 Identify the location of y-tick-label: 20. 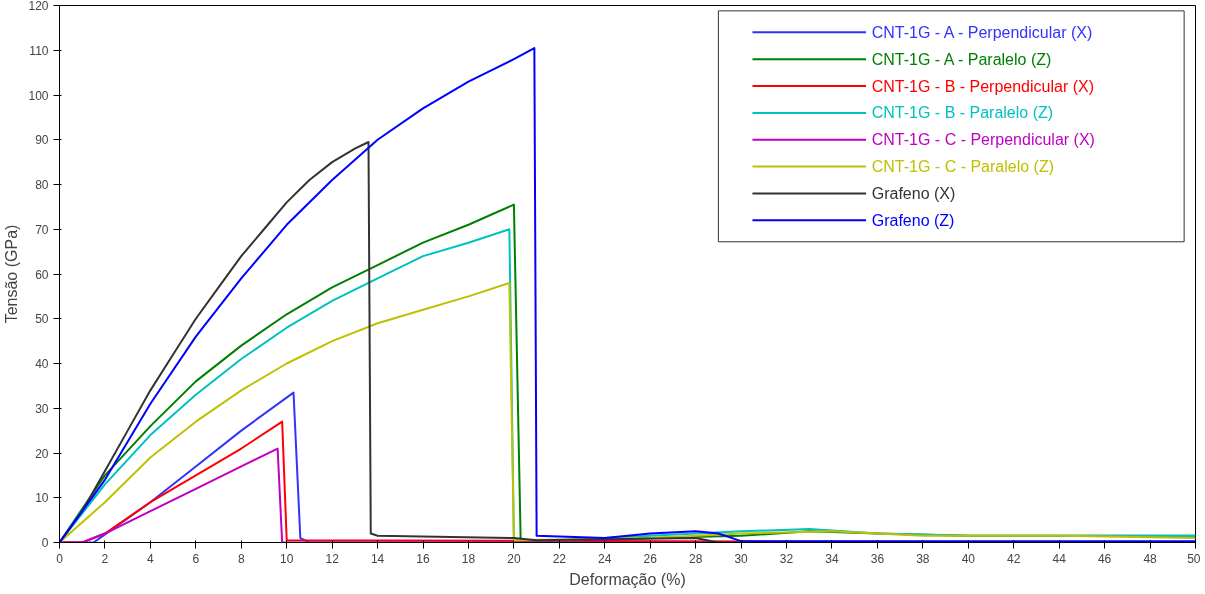
(42, 453).